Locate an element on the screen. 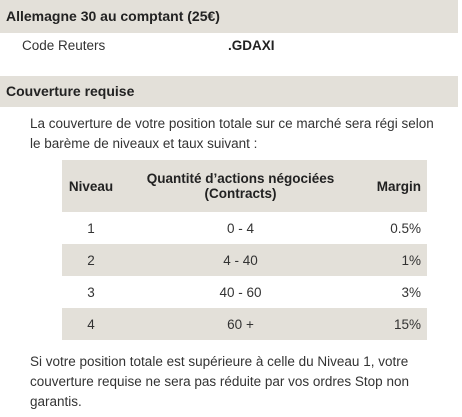 This screenshot has width=462, height=417. section-bar: Couverture requise is located at coordinates (229, 91).